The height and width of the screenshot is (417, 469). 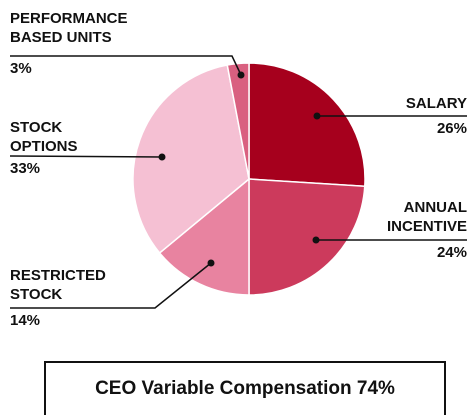 I want to click on slice-value-label: 3%, so click(x=21, y=68).